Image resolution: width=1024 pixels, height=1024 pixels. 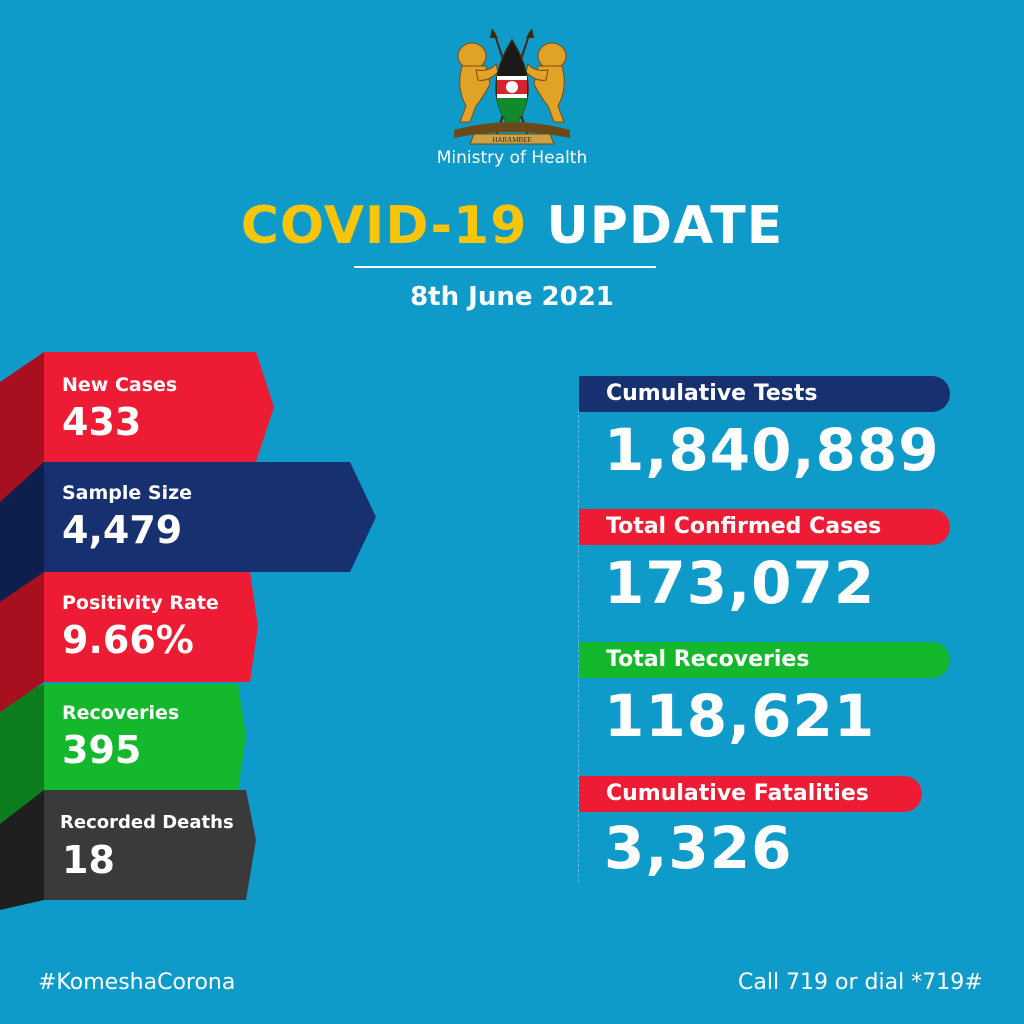 What do you see at coordinates (102, 750) in the screenshot?
I see `recoveries-value: 395` at bounding box center [102, 750].